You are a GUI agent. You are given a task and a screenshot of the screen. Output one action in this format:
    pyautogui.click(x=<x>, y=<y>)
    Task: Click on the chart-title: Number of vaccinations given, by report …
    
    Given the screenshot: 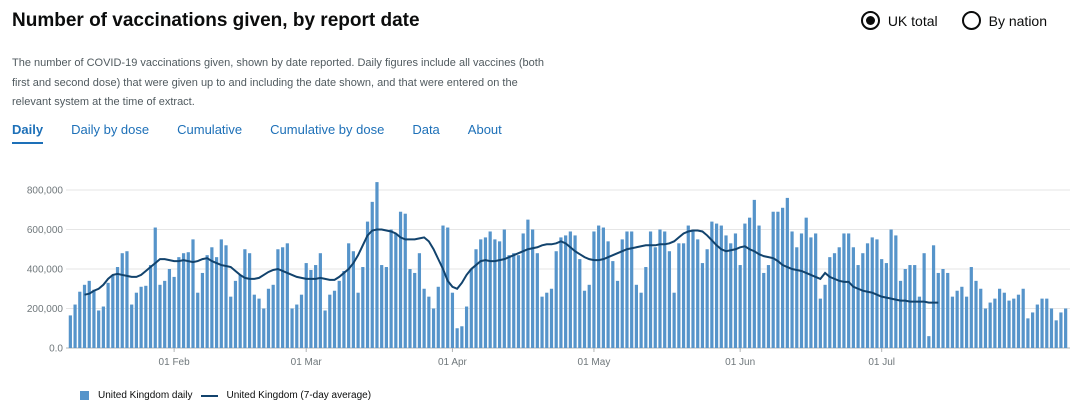 What is the action you would take?
    pyautogui.click(x=216, y=20)
    